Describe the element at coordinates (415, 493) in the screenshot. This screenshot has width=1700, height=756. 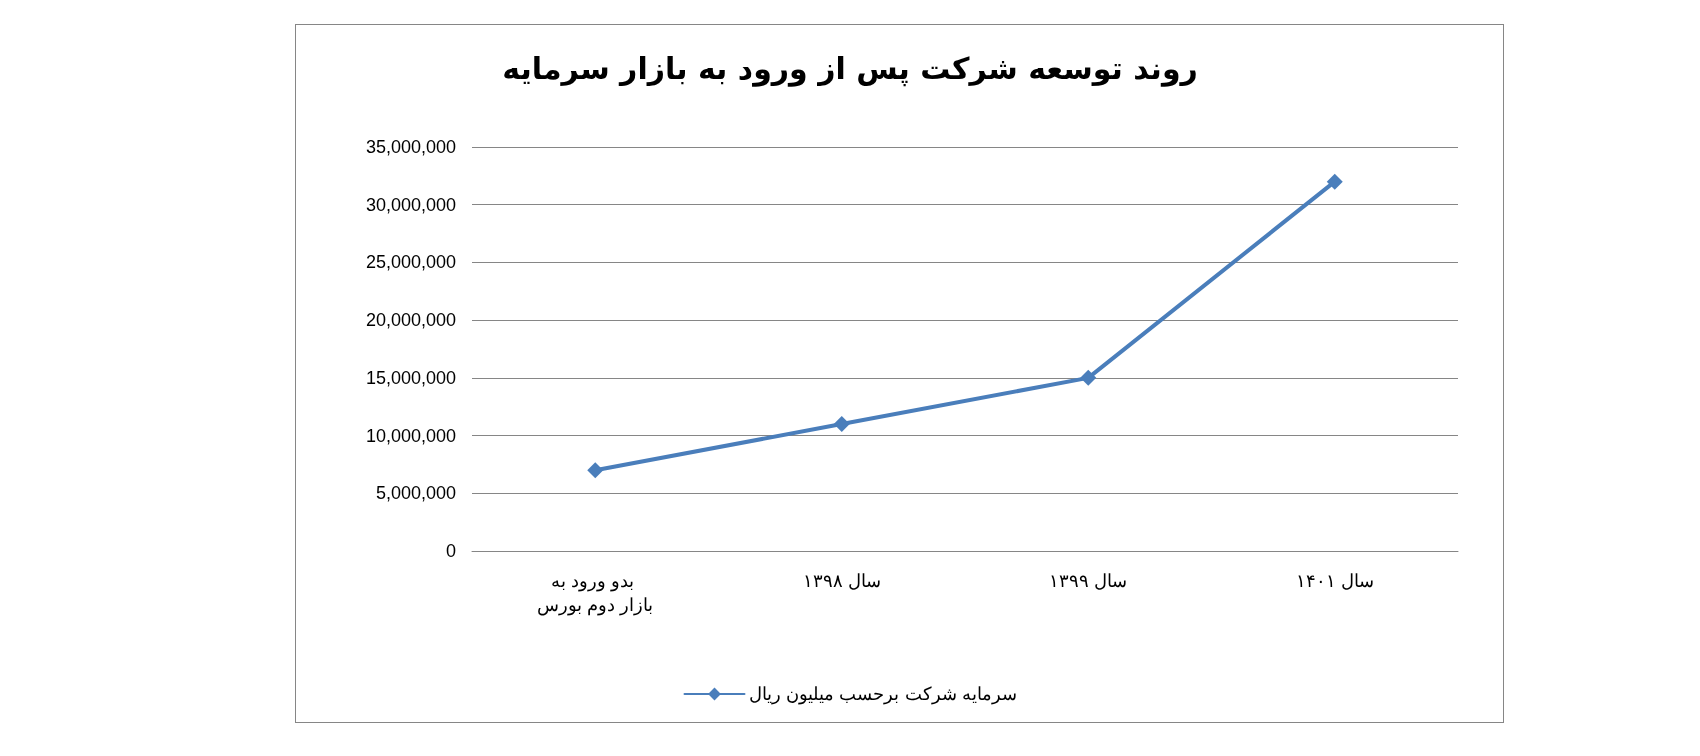
I see `y-tick-label: 5,000,000` at that location.